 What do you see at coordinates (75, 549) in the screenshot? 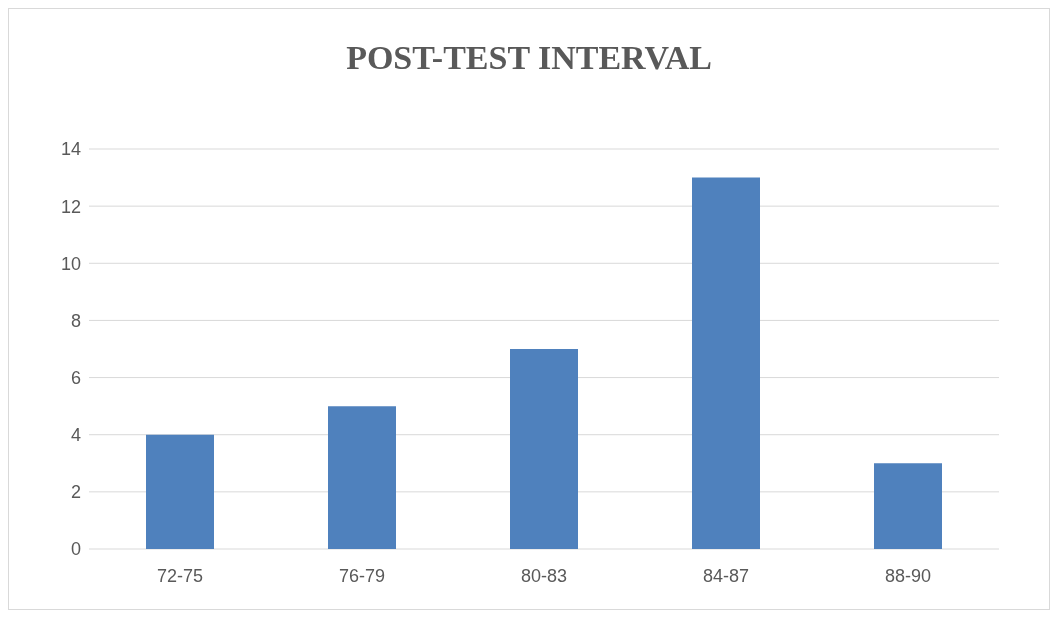
I see `y-tick-label: 0` at bounding box center [75, 549].